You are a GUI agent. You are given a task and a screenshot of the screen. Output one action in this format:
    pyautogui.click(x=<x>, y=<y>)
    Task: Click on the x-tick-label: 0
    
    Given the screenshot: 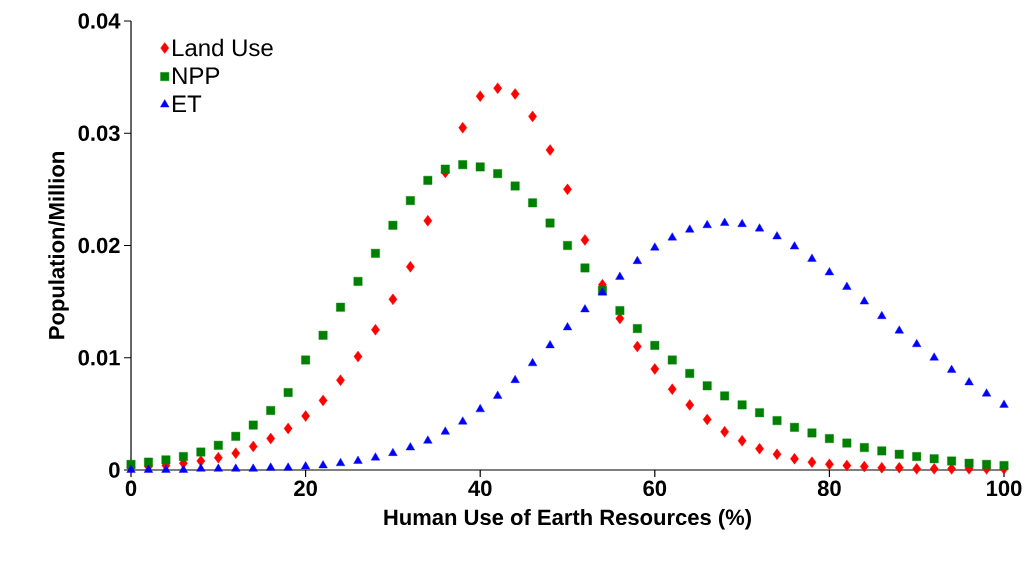 What is the action you would take?
    pyautogui.click(x=131, y=488)
    